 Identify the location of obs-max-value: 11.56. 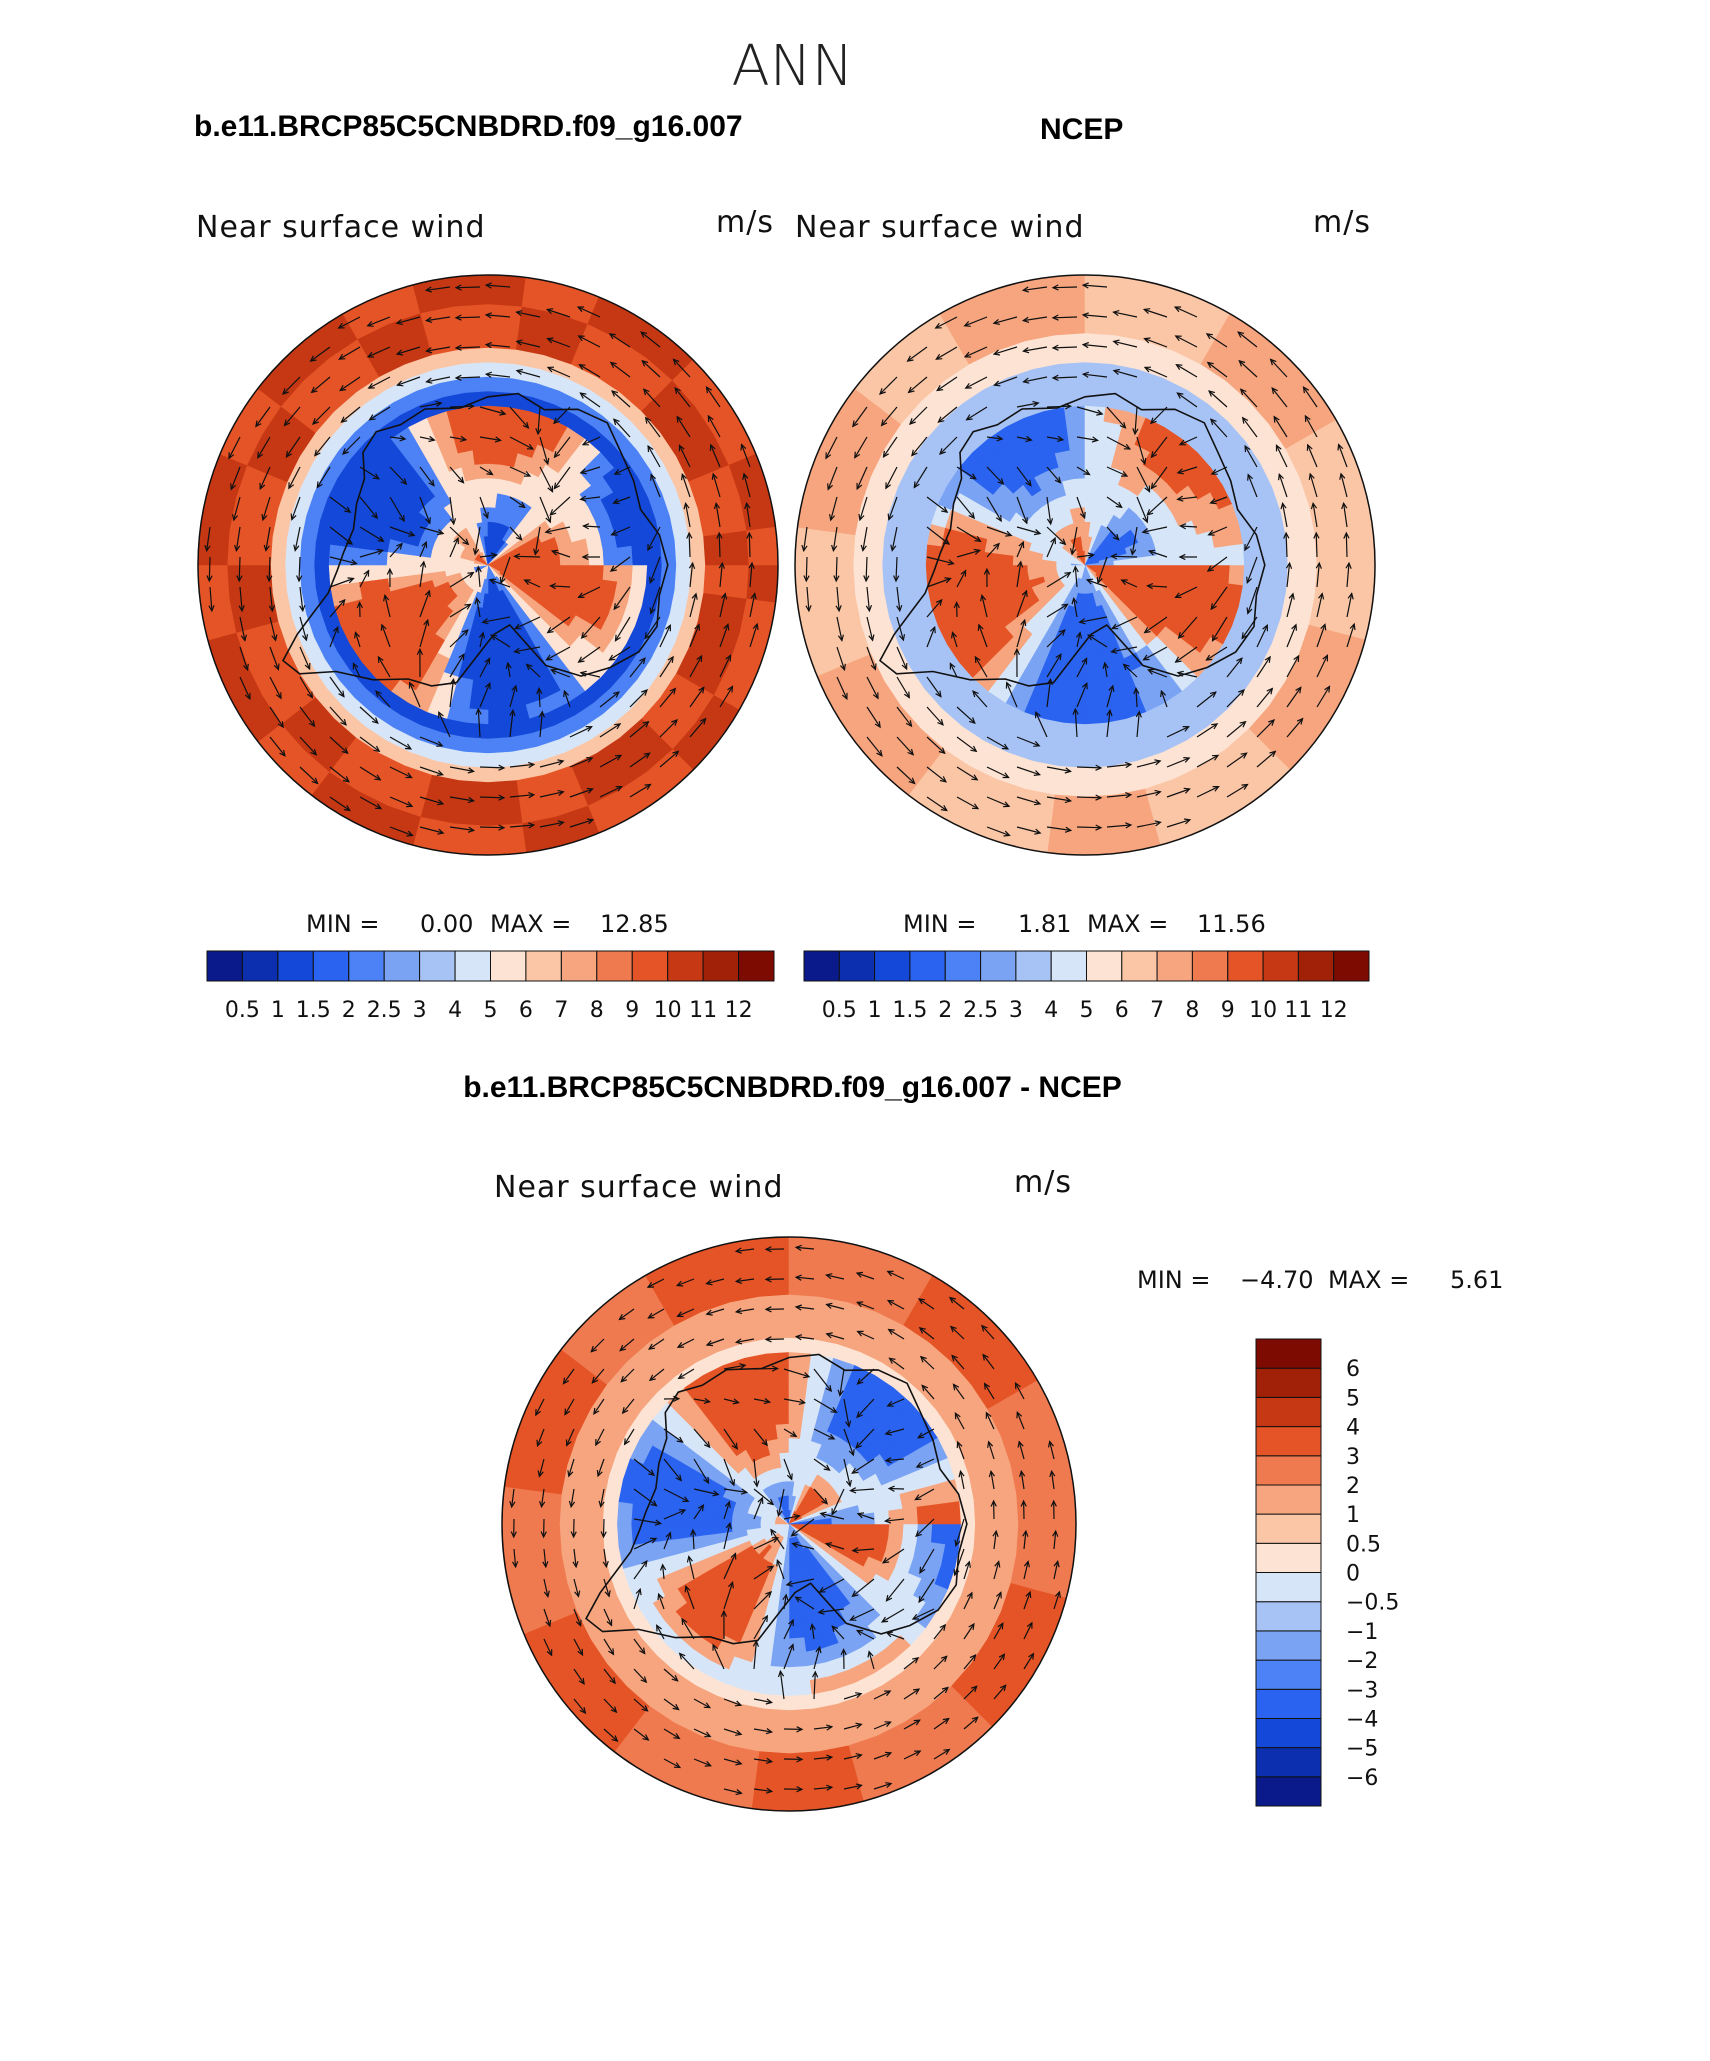
(1231, 924).